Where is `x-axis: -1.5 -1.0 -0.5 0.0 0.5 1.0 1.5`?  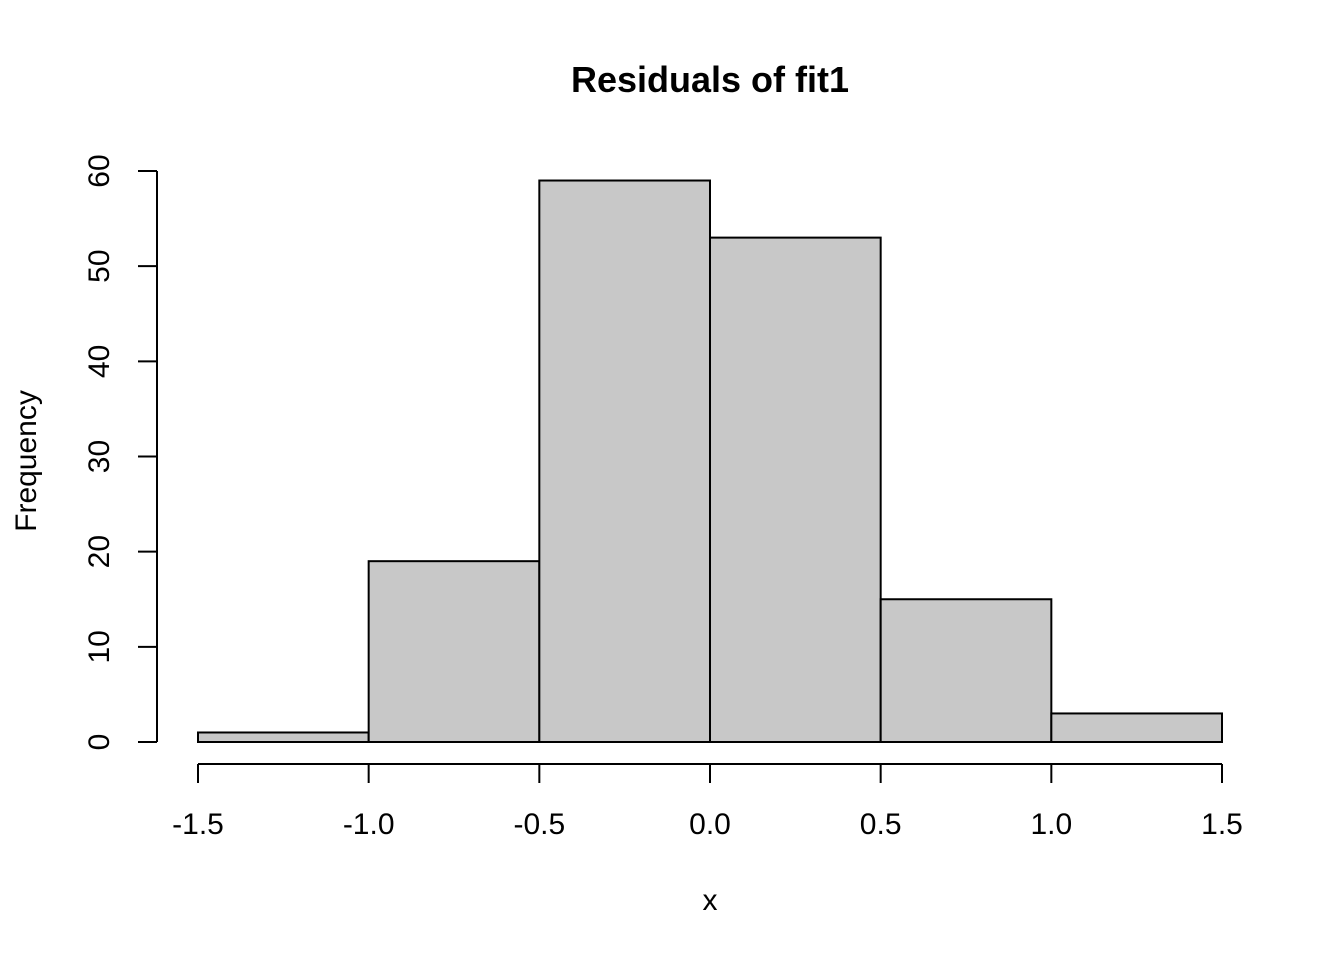
x-axis: -1.5 -1.0 -0.5 0.0 0.5 1.0 1.5 is located at coordinates (707, 802).